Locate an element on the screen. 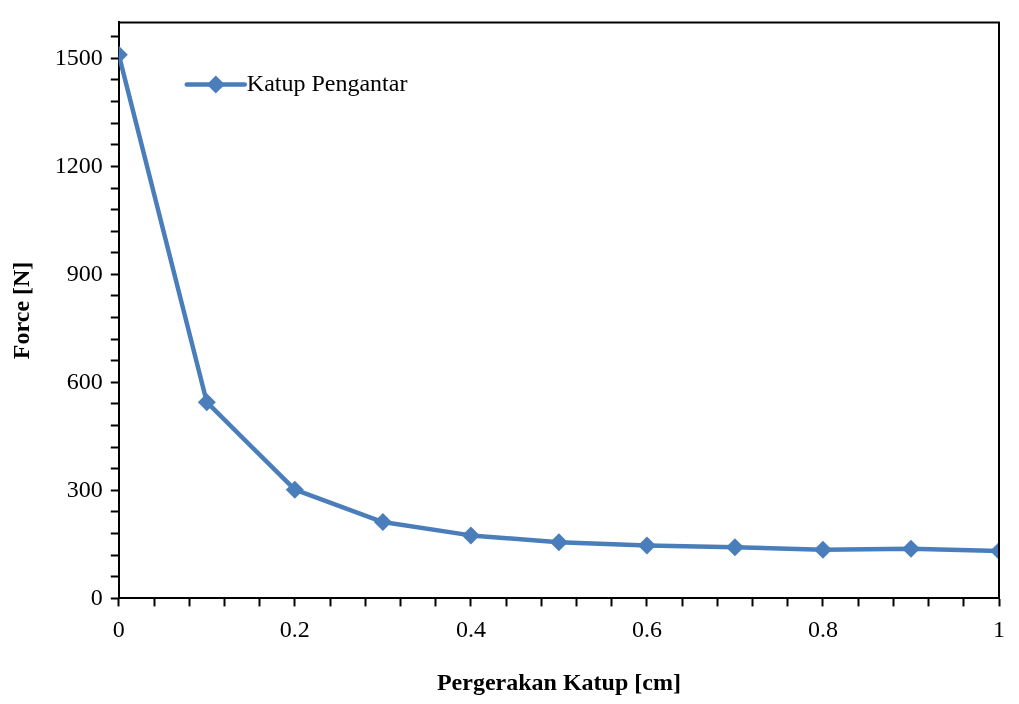  x-tick-label: 0.4 is located at coordinates (470, 629).